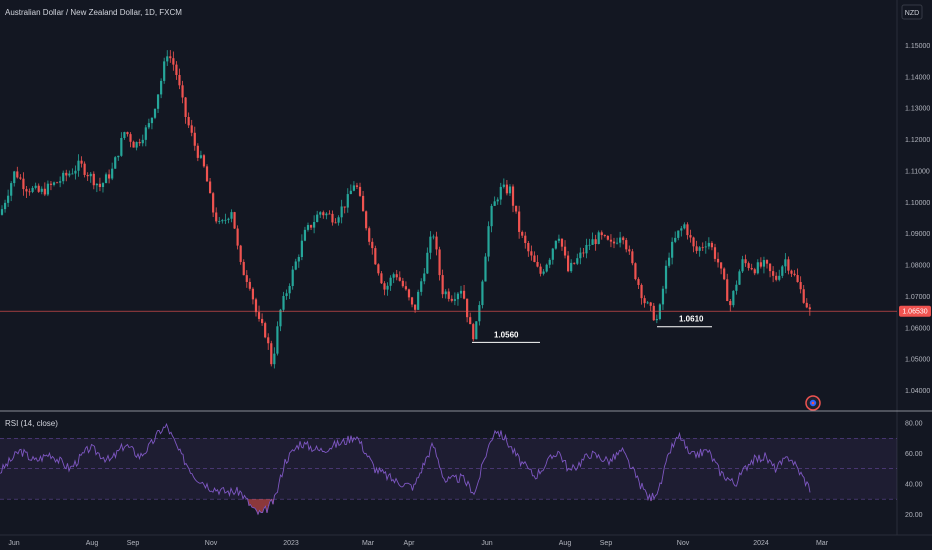 This screenshot has width=932, height=550. I want to click on price-tick-label: 1.06000, so click(917, 328).